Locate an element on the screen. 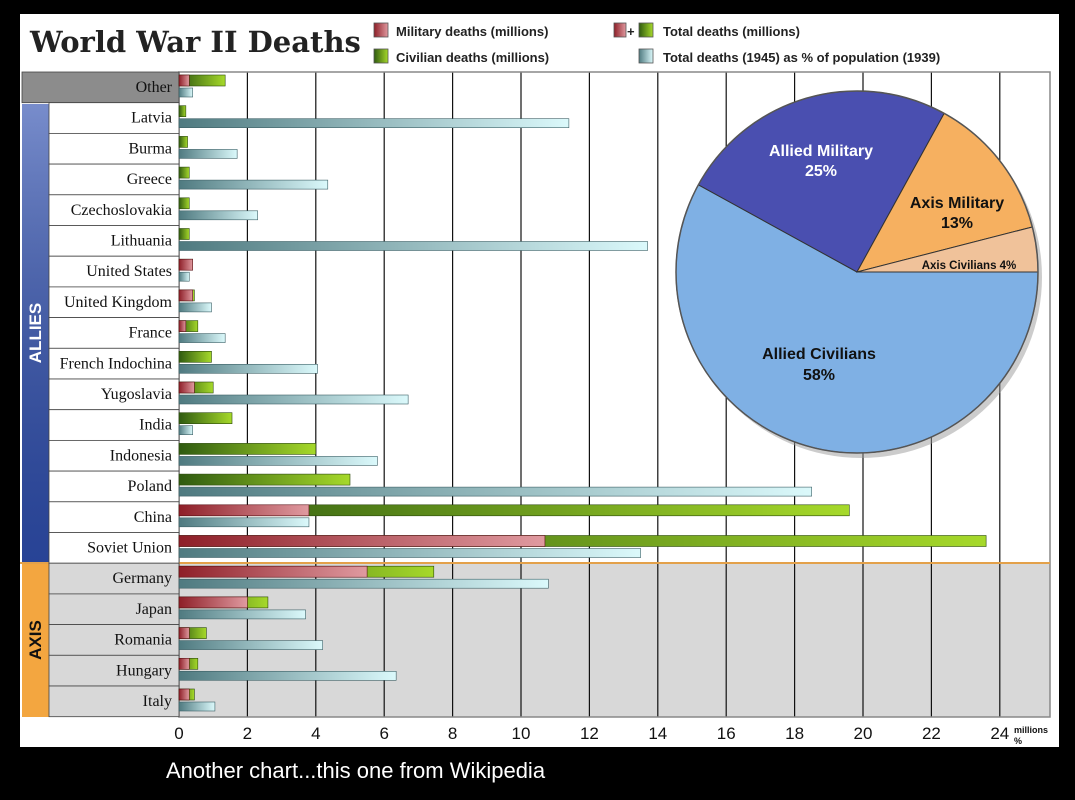 Image resolution: width=1075 pixels, height=800 pixels. legend-swatch-civilian is located at coordinates (381, 56).